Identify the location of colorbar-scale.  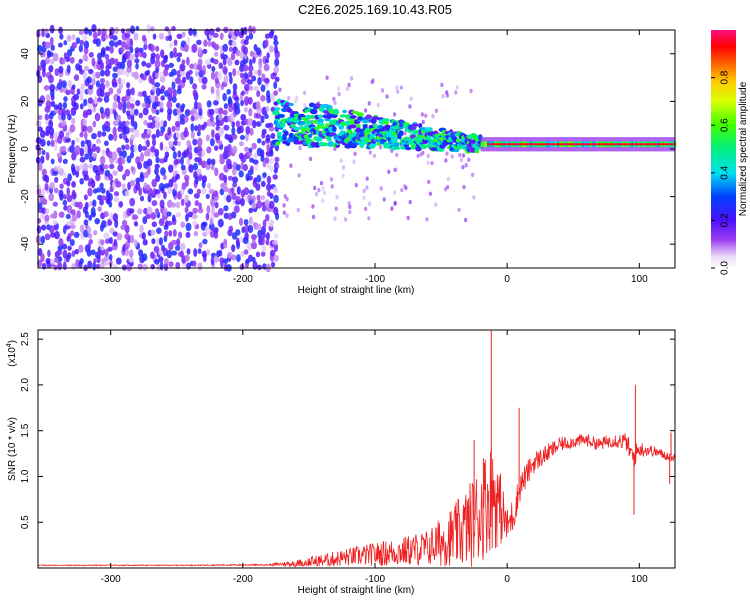
(723, 149).